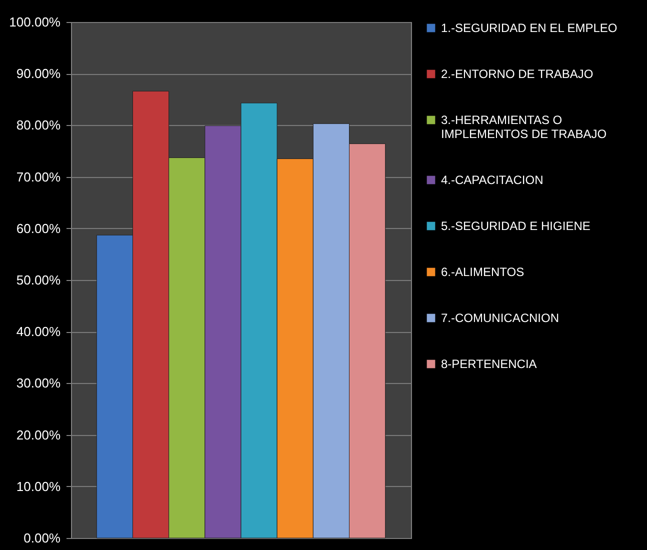  I want to click on y-tick-label: 30.00%, so click(38, 383).